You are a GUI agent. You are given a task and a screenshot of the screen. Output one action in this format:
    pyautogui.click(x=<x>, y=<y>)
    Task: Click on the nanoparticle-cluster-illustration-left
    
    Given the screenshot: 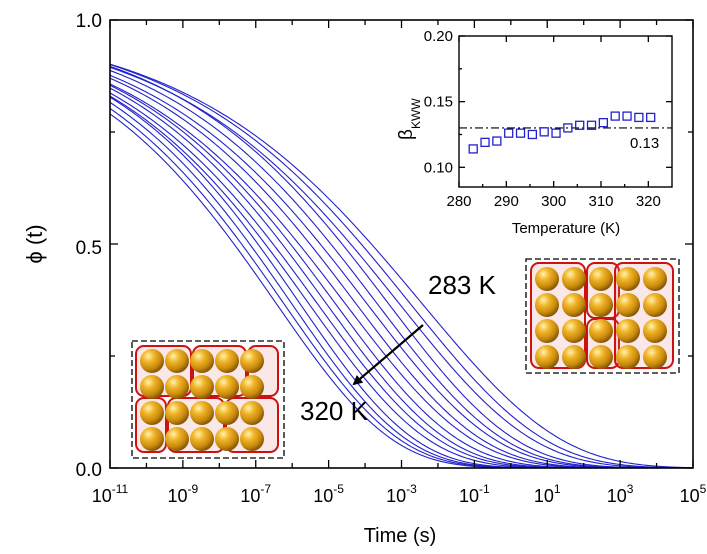 What is the action you would take?
    pyautogui.click(x=208, y=399)
    